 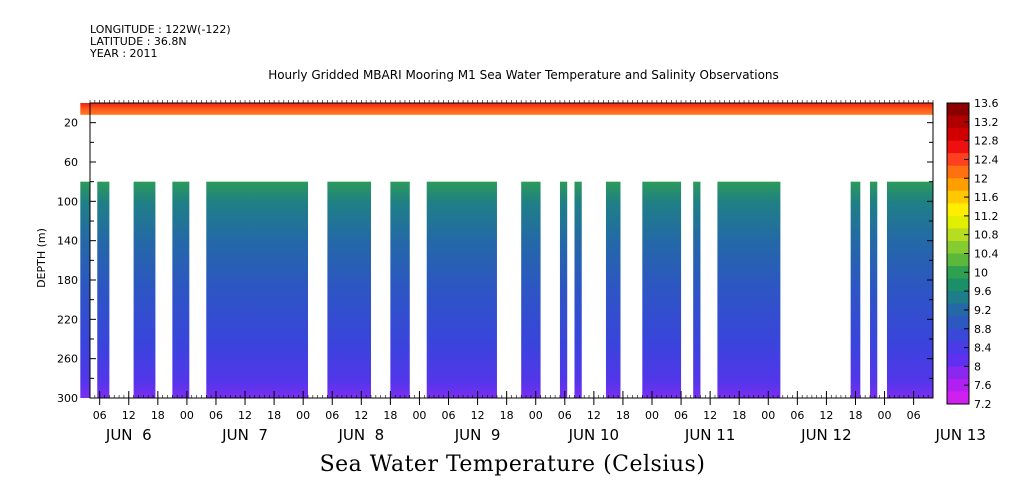 I want to click on y-tick-label: 100, so click(x=67, y=201).